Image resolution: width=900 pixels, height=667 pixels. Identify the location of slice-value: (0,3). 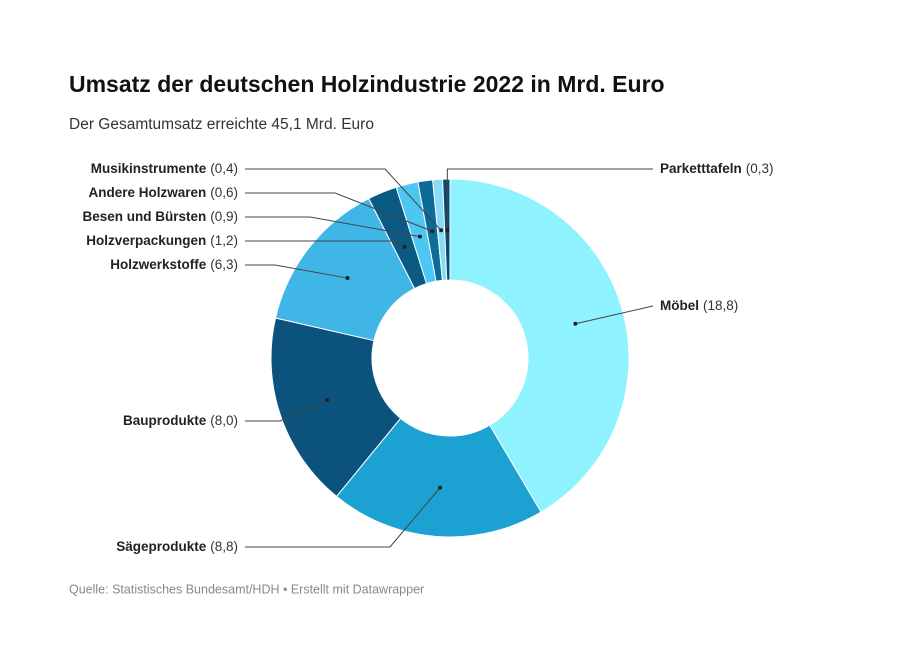
(760, 168).